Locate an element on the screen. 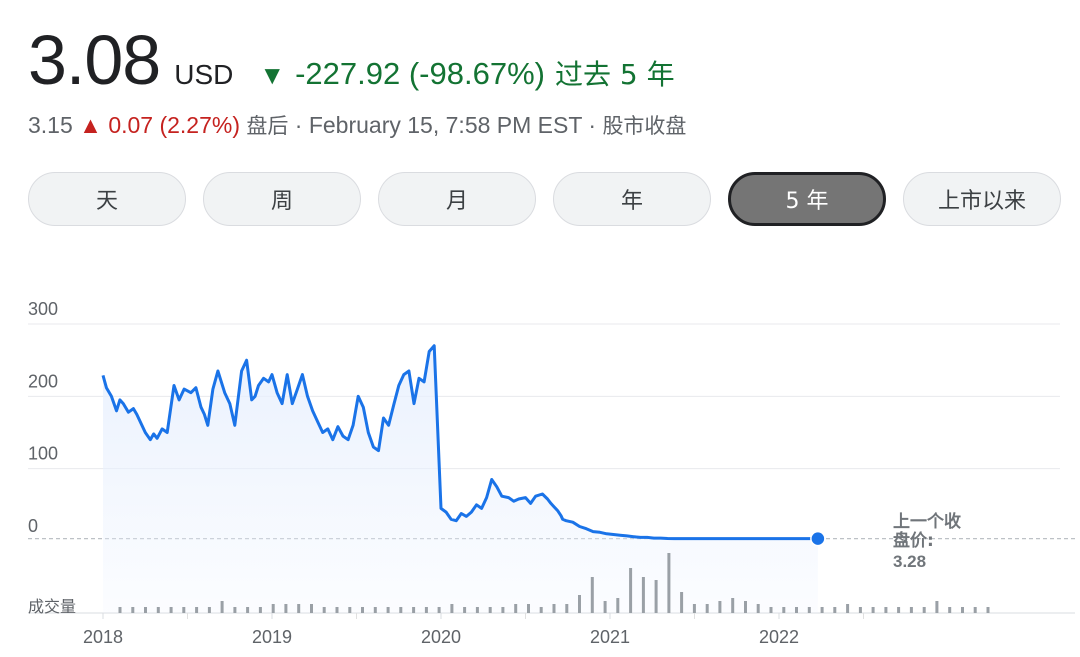 This screenshot has height=657, width=1080. x-tick-label: 2022 is located at coordinates (779, 637).